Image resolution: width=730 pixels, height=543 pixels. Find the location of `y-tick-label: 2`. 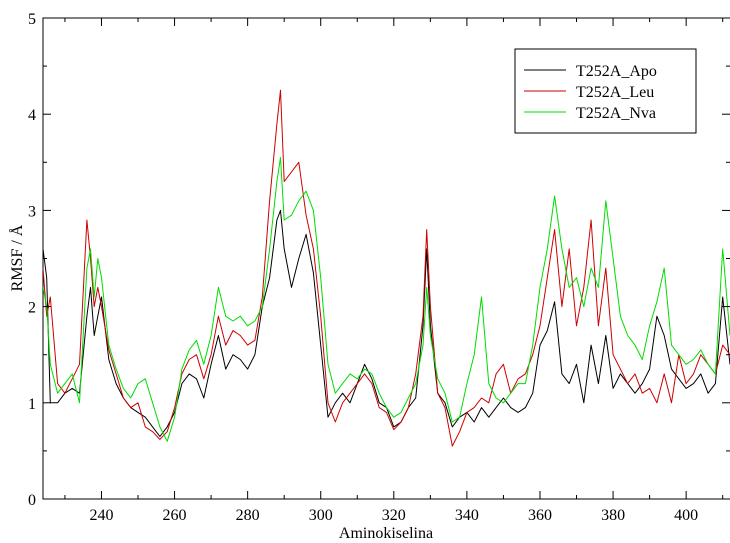

y-tick-label: 2 is located at coordinates (32, 308).